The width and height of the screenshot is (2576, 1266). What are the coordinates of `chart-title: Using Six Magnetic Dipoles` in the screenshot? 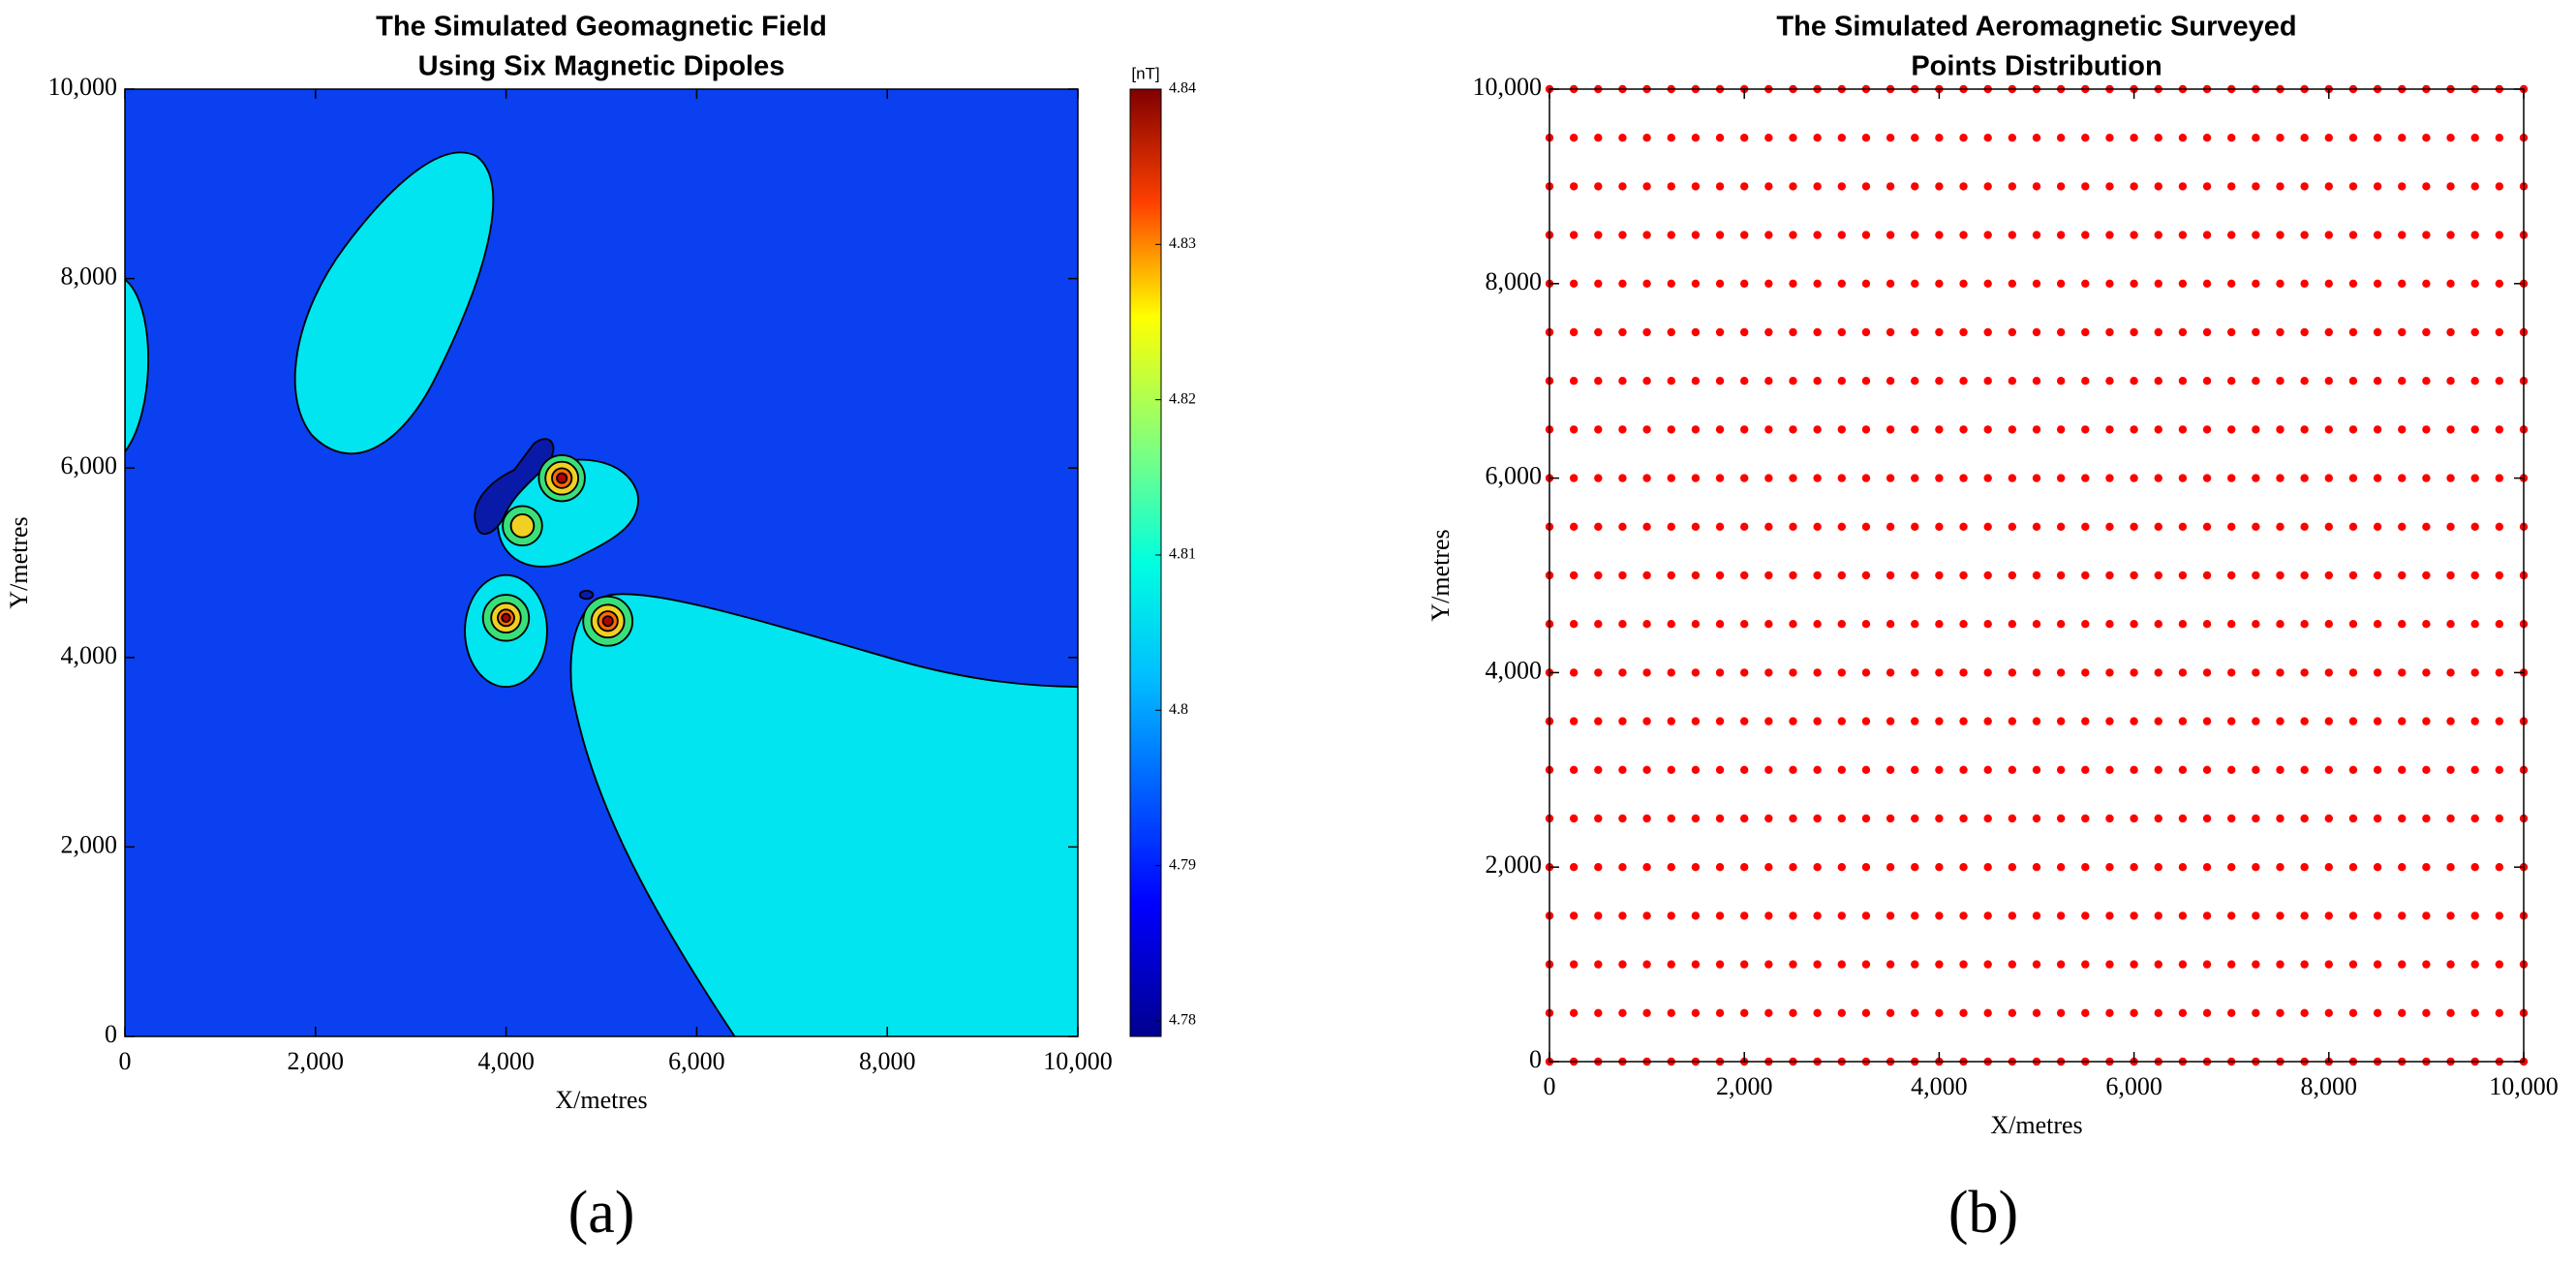 It's located at (601, 66).